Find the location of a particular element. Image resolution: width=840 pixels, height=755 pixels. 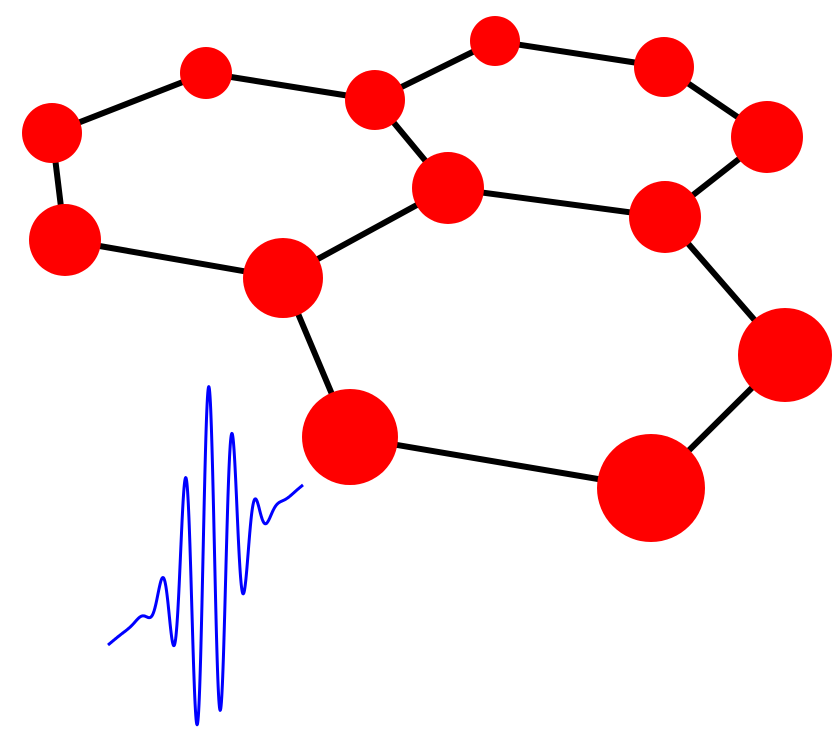

atom-a1 is located at coordinates (52, 133).